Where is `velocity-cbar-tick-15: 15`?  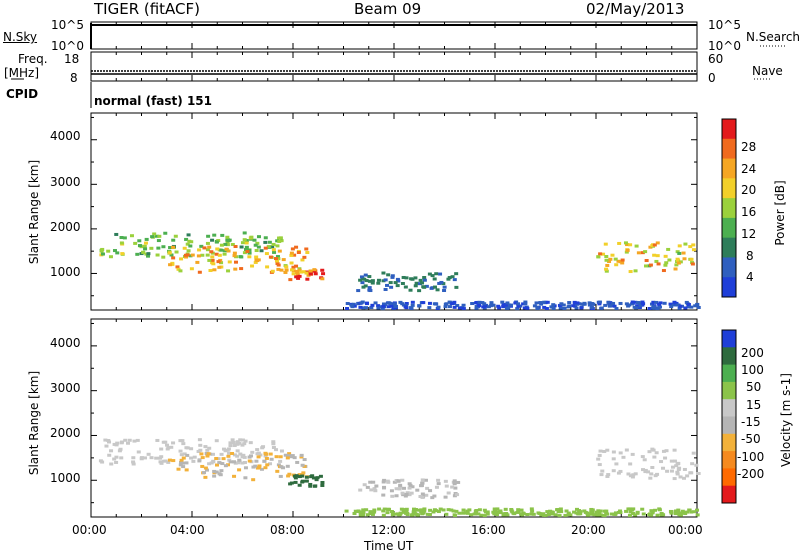
velocity-cbar-tick-15: 15 is located at coordinates (754, 405).